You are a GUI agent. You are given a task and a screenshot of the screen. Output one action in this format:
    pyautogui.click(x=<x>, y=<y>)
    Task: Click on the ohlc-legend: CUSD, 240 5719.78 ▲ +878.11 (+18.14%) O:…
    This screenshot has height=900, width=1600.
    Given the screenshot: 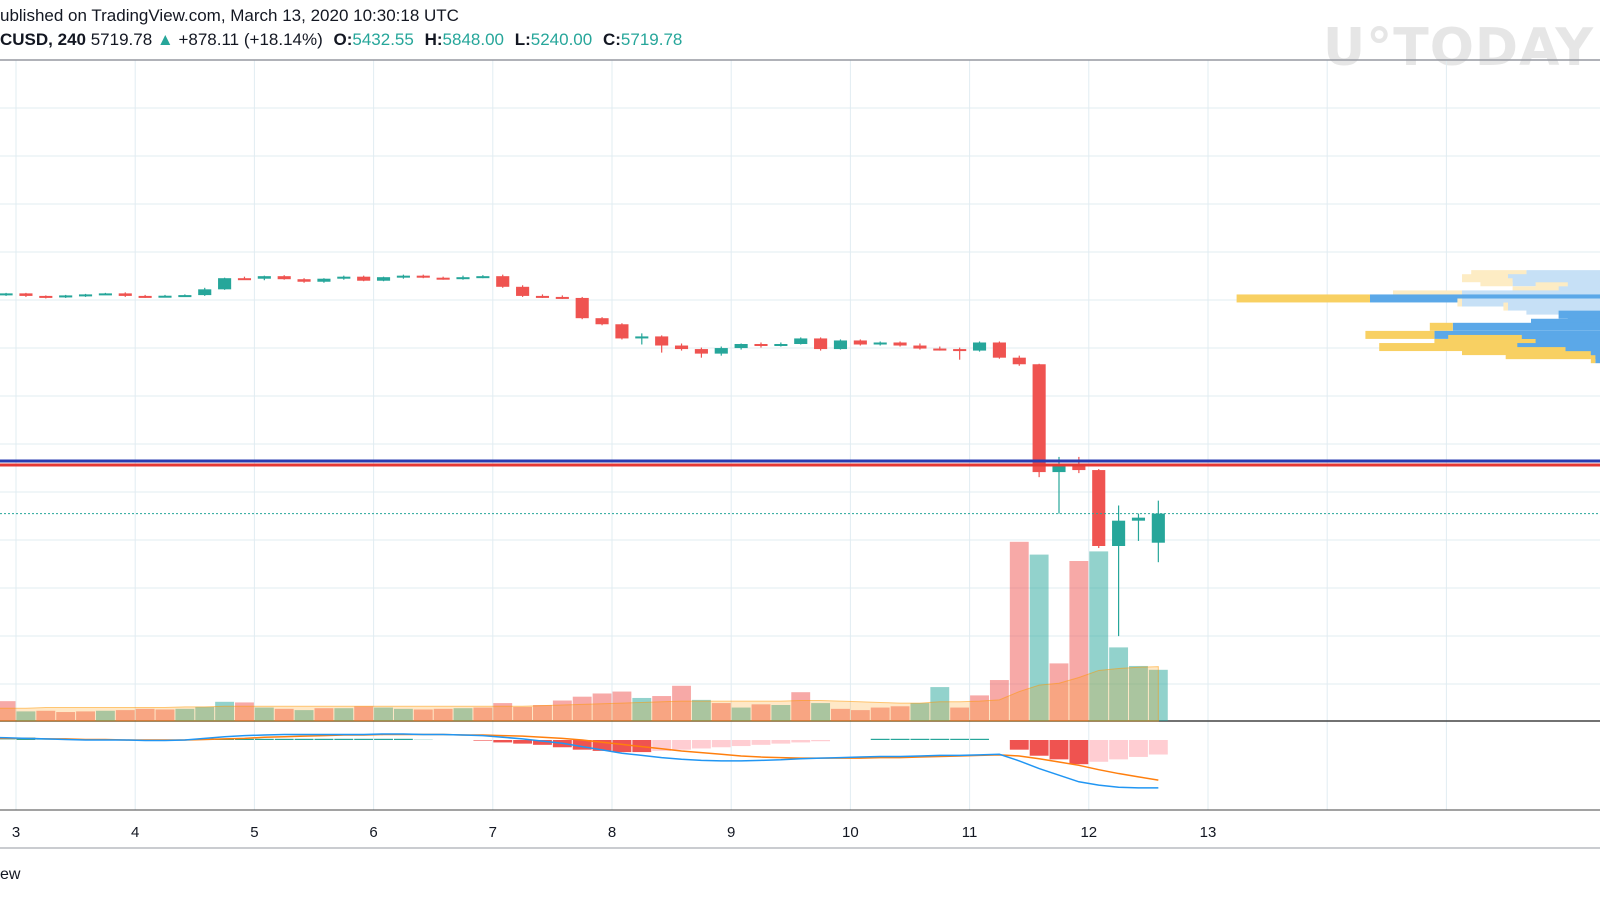 What is the action you would take?
    pyautogui.click(x=341, y=40)
    